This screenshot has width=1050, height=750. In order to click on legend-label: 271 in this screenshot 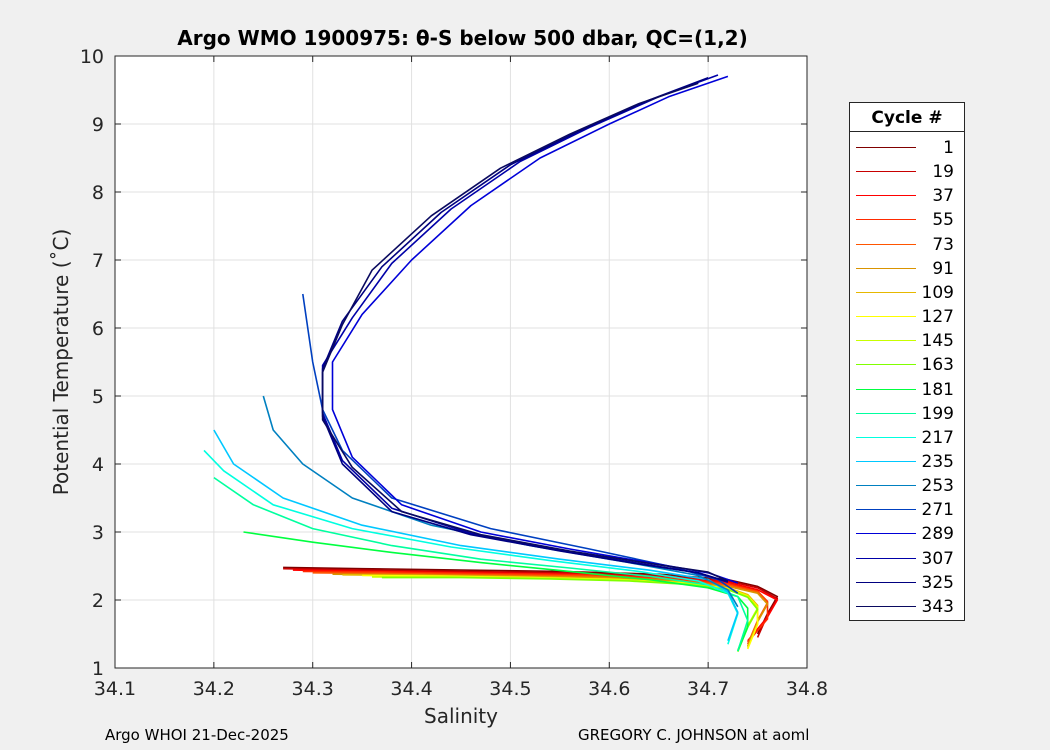, I will do `click(937, 510)`.